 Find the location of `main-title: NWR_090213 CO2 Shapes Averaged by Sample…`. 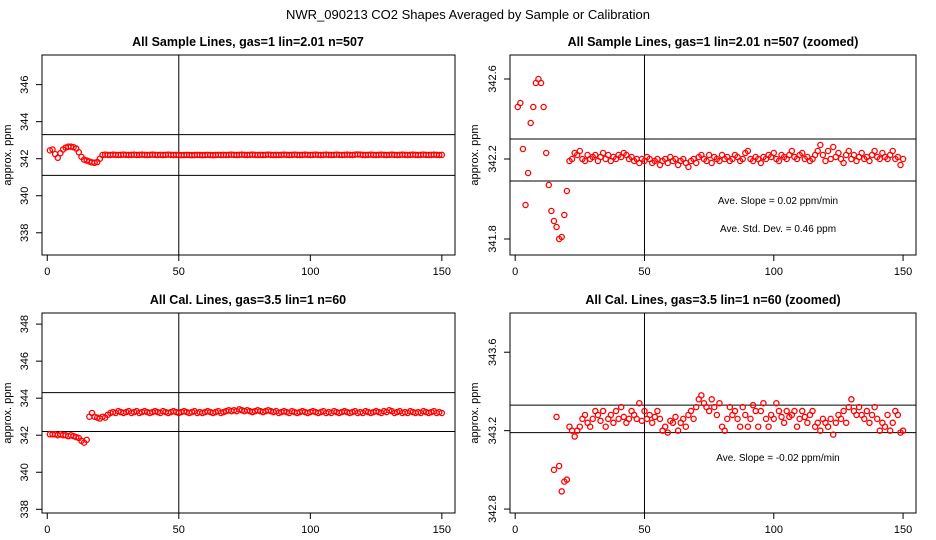

main-title: NWR_090213 CO2 Shapes Averaged by Sample… is located at coordinates (468, 14).